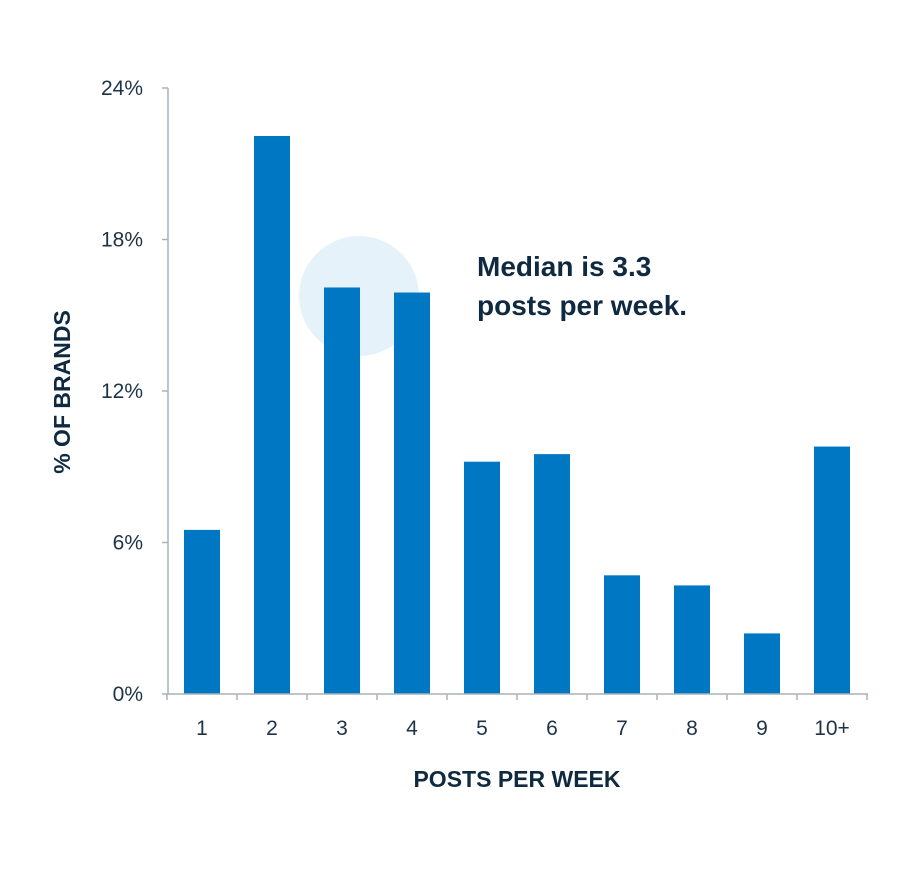 The image size is (918, 872). What do you see at coordinates (122, 240) in the screenshot?
I see `y-tick-label: 18%` at bounding box center [122, 240].